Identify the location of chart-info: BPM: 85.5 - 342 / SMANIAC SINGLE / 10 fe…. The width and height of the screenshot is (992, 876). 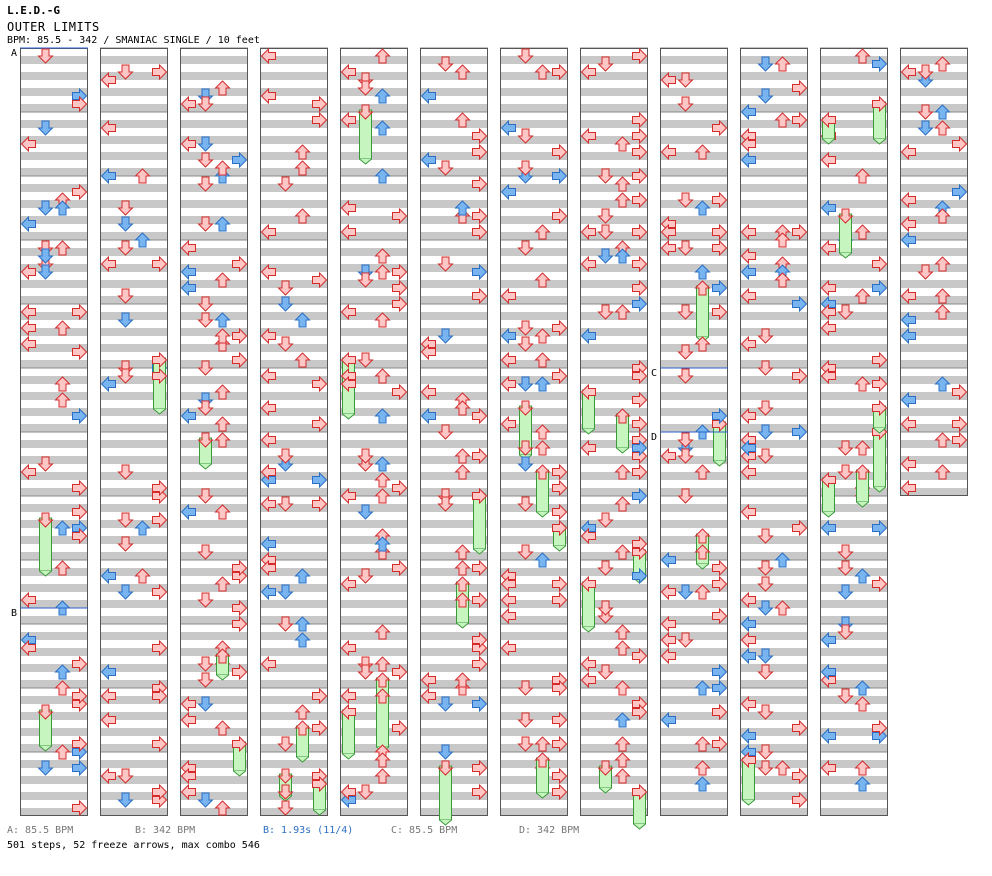
(133, 40).